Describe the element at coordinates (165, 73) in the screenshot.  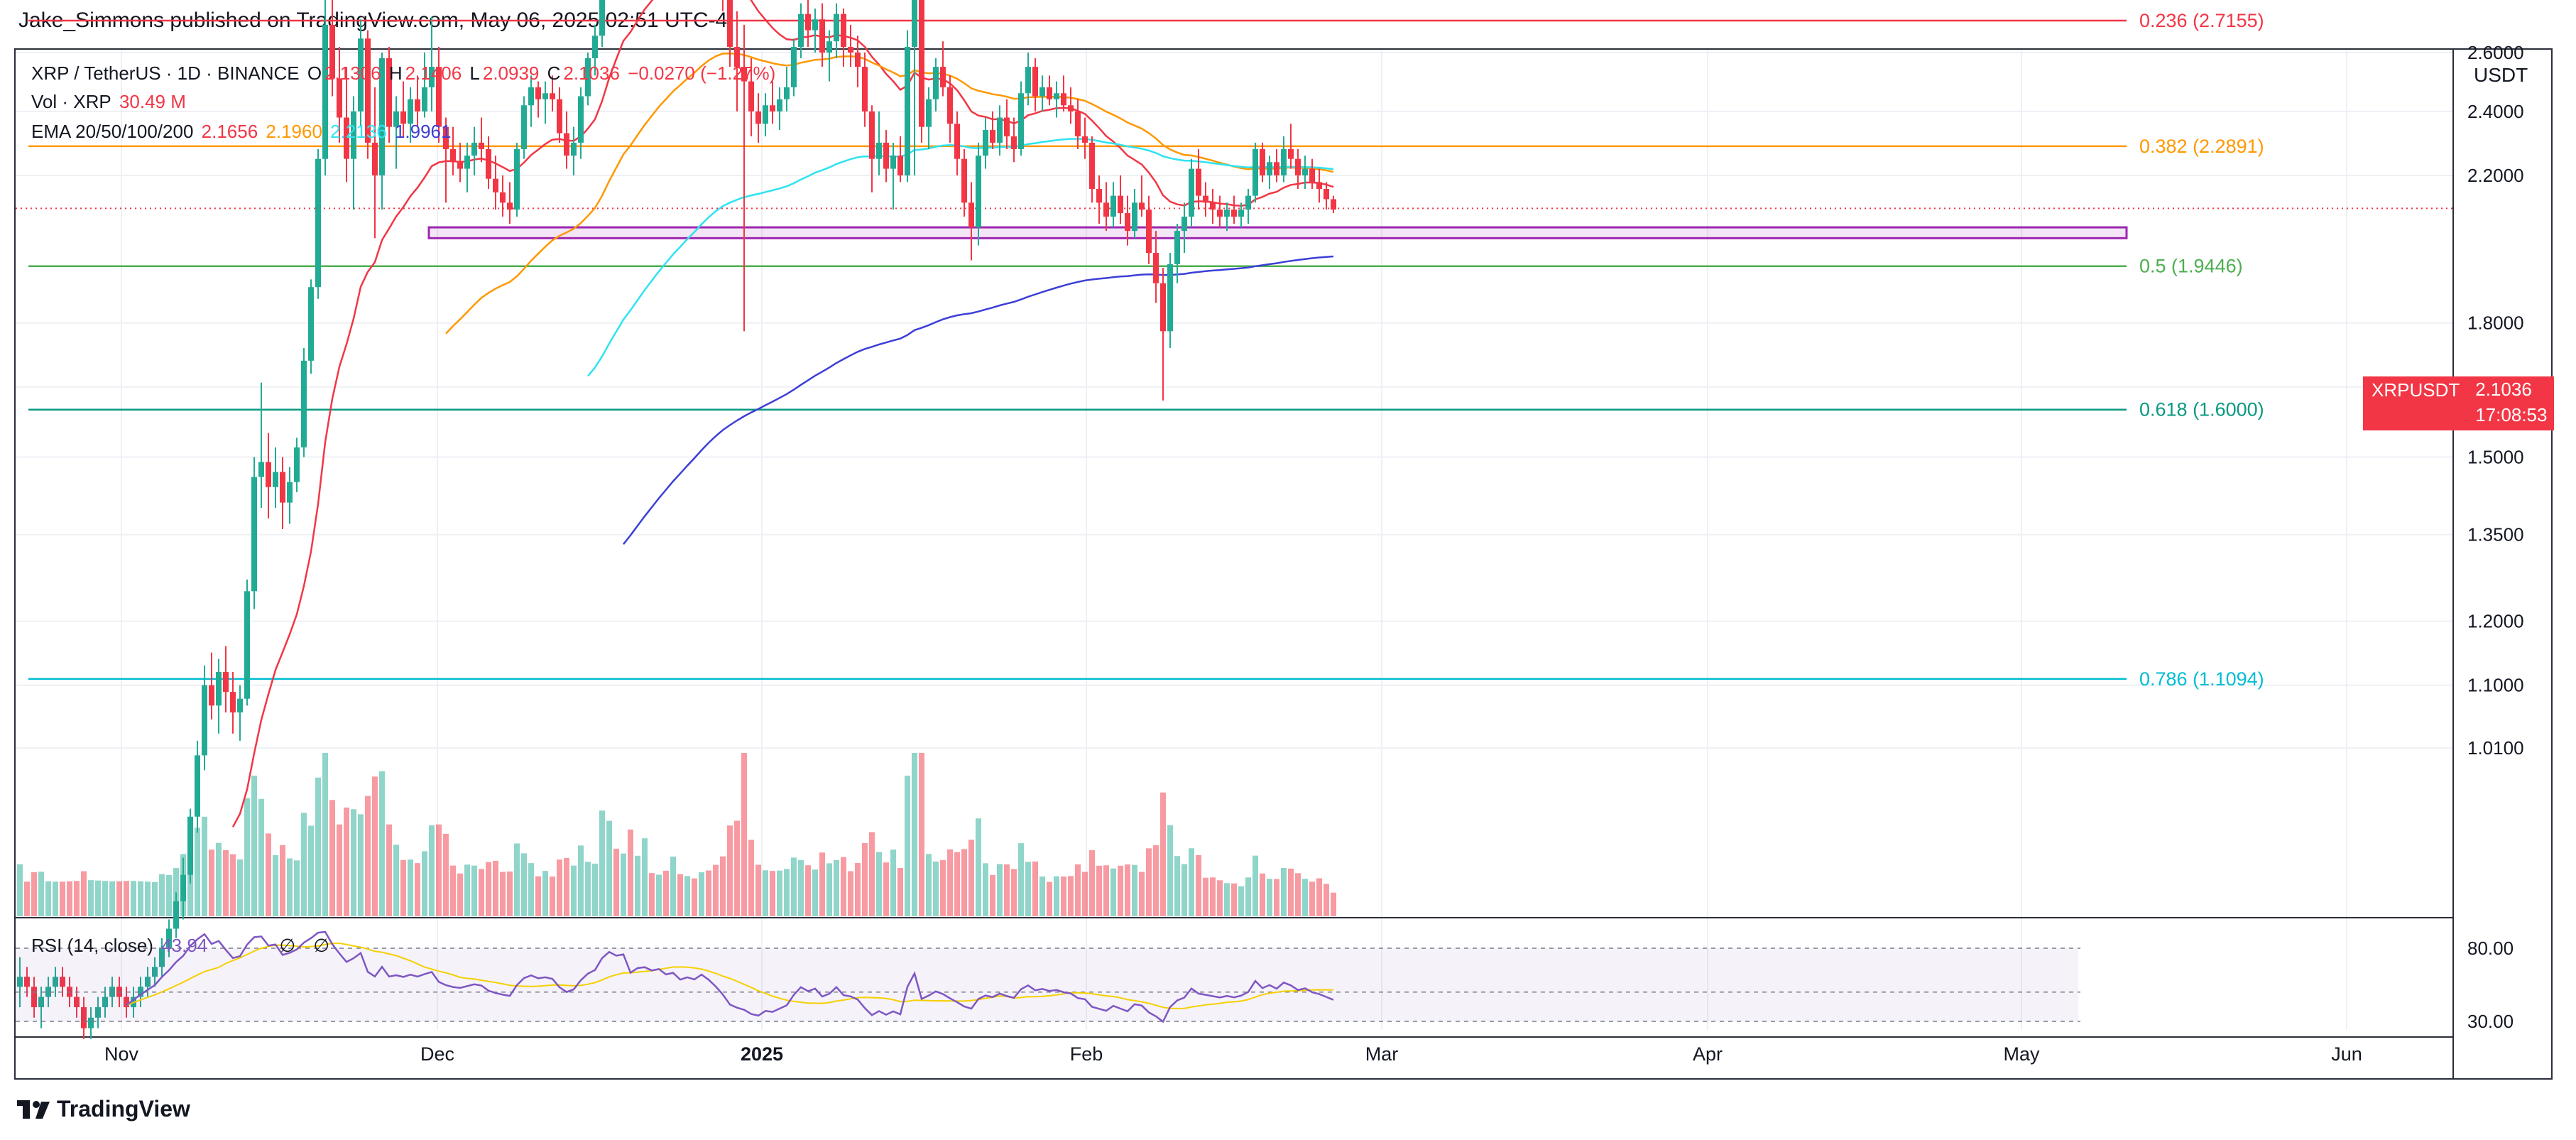
I see `legend-symbol: XRP / TetherUS · 1D · BINANCE` at that location.